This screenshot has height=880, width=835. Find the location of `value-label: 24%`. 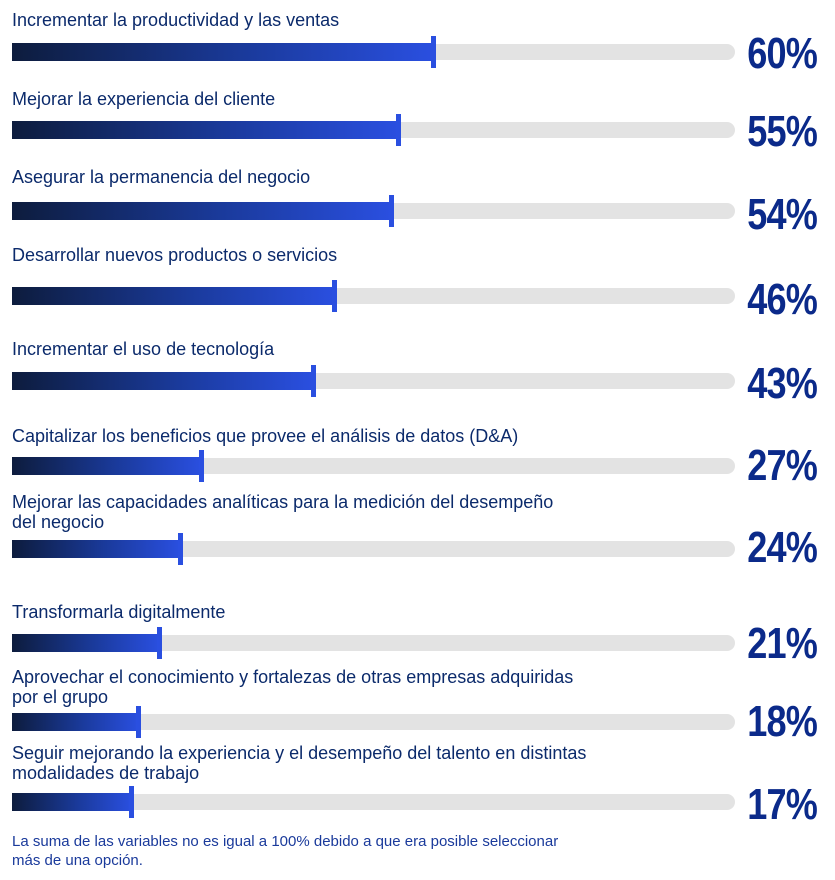

value-label: 24% is located at coordinates (782, 547).